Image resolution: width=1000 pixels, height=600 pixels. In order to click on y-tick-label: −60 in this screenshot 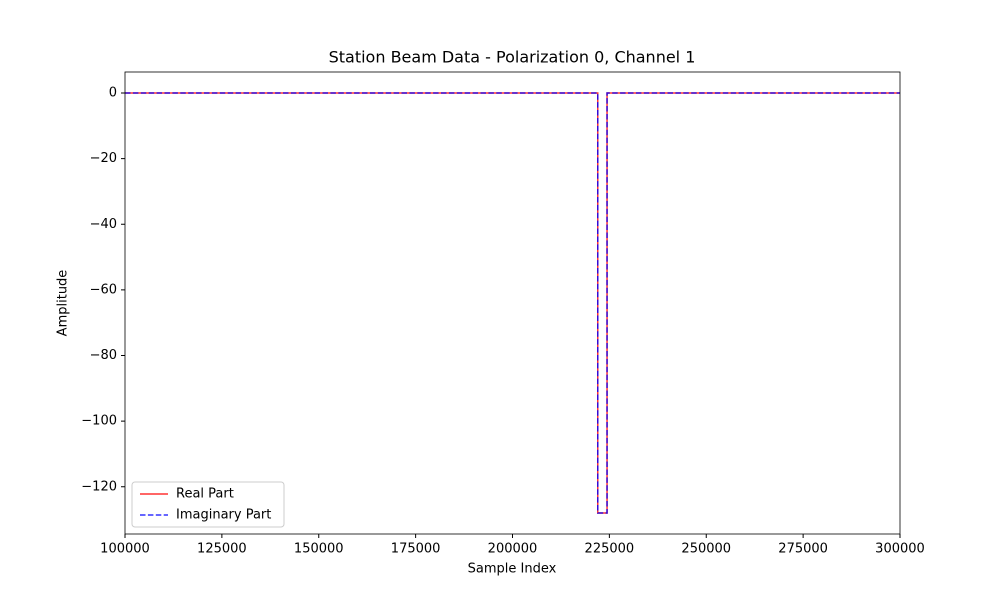, I will do `click(103, 289)`.